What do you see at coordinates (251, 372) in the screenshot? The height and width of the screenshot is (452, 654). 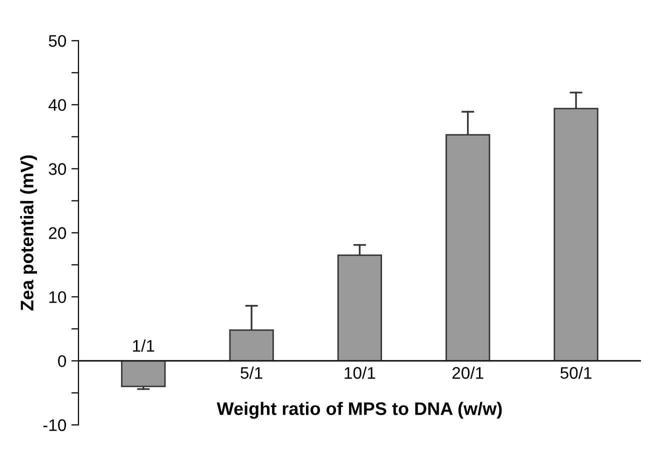 I see `x-tick-label: 5/1` at bounding box center [251, 372].